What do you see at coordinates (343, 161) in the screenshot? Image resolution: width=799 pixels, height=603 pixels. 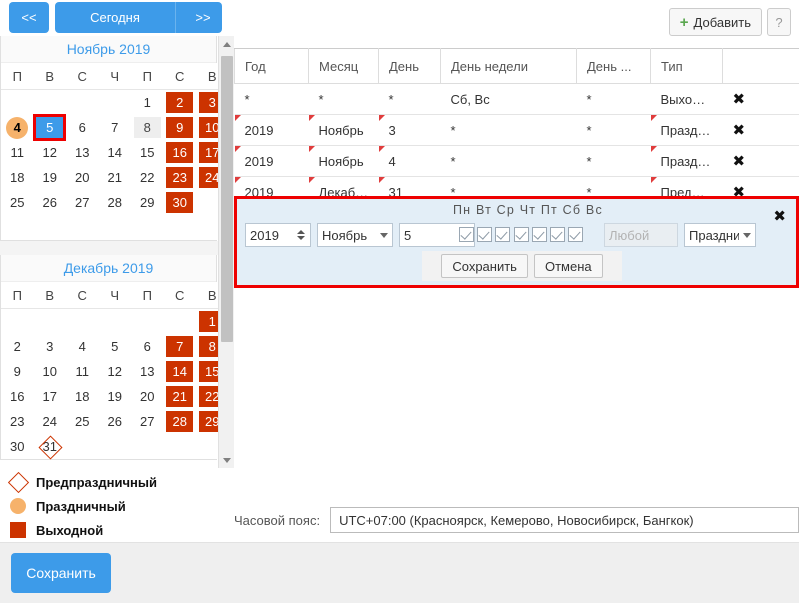 I see `cell-month: Ноябрь` at bounding box center [343, 161].